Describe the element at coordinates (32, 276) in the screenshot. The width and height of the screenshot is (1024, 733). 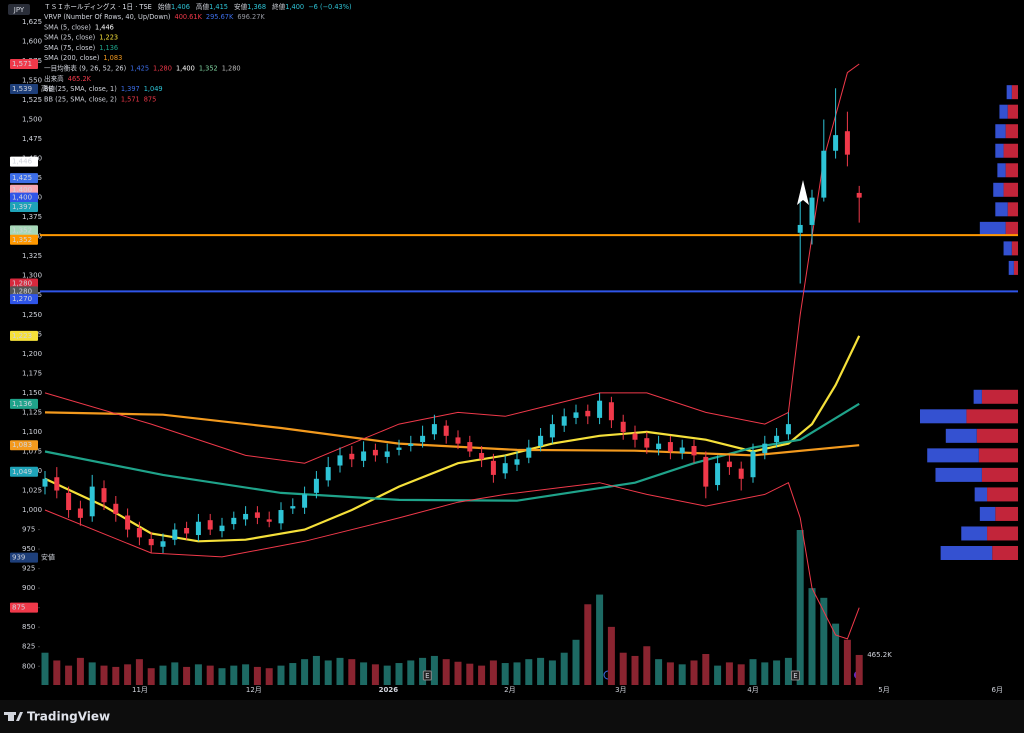
I see `y-tick-label: 1,300` at that location.